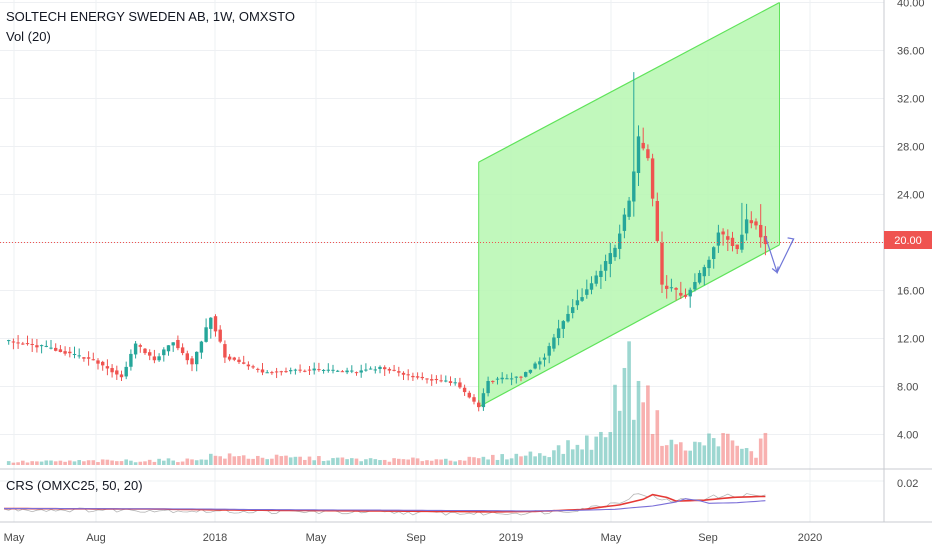 Image resolution: width=932 pixels, height=550 pixels. What do you see at coordinates (911, 148) in the screenshot?
I see `price-tick-label: 28.00` at bounding box center [911, 148].